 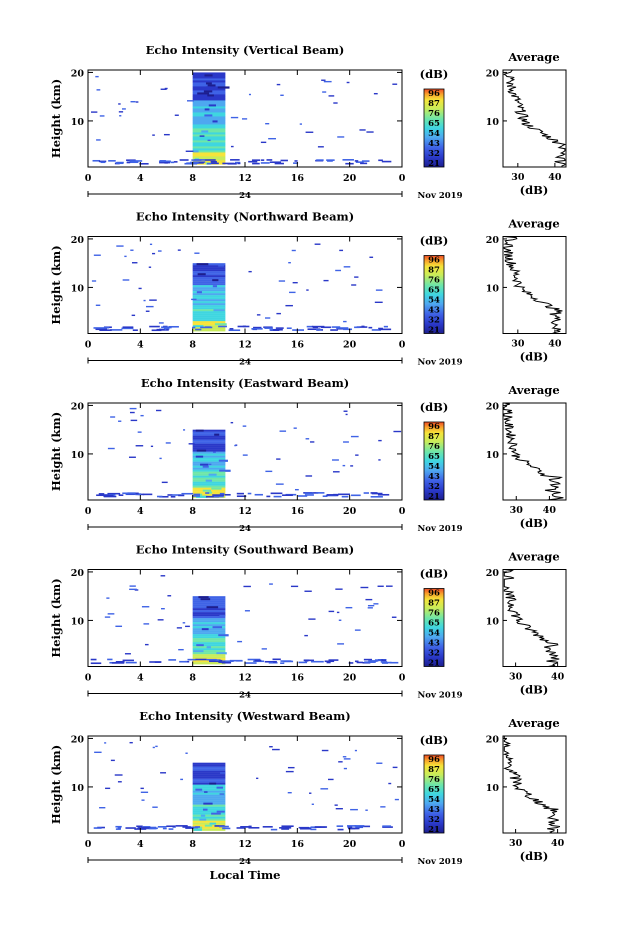 What do you see at coordinates (140, 844) in the screenshot?
I see `x-tick-label: 4` at bounding box center [140, 844].